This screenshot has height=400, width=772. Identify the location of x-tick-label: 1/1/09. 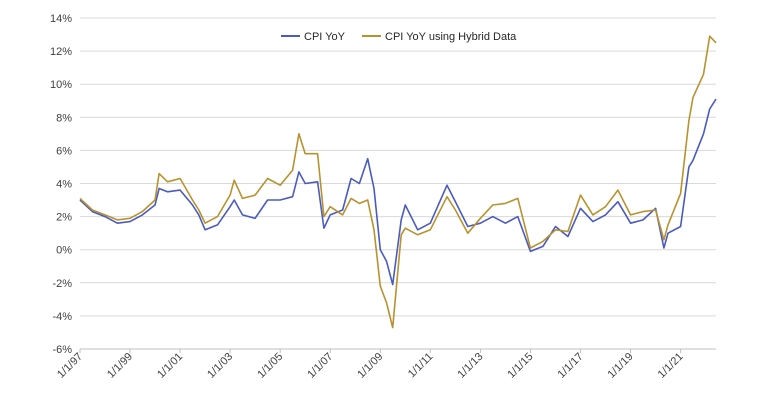
(370, 366).